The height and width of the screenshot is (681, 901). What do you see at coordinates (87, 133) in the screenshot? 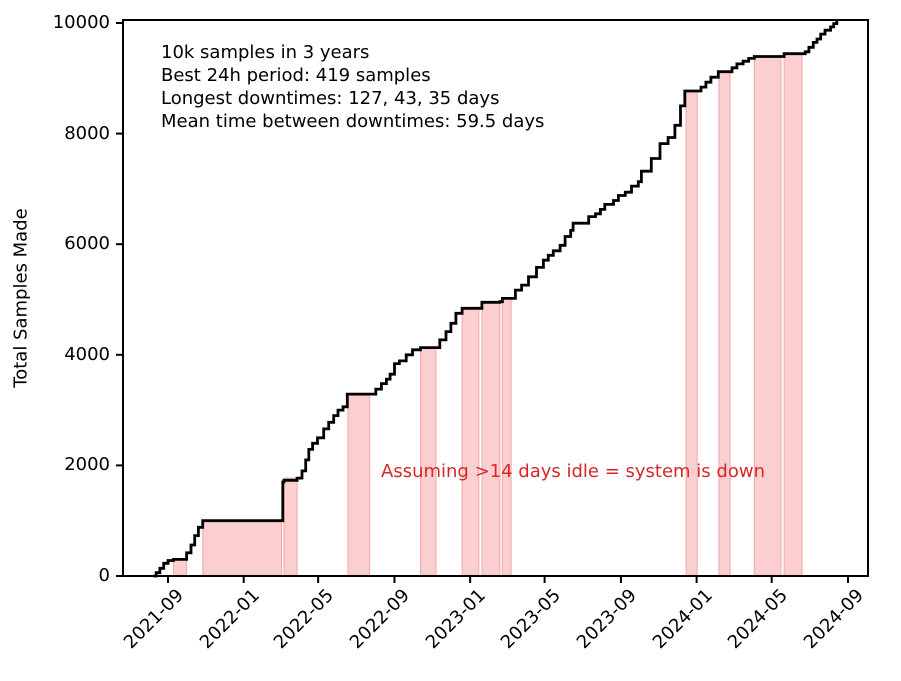
I see `y-tick-label: 8000` at bounding box center [87, 133].